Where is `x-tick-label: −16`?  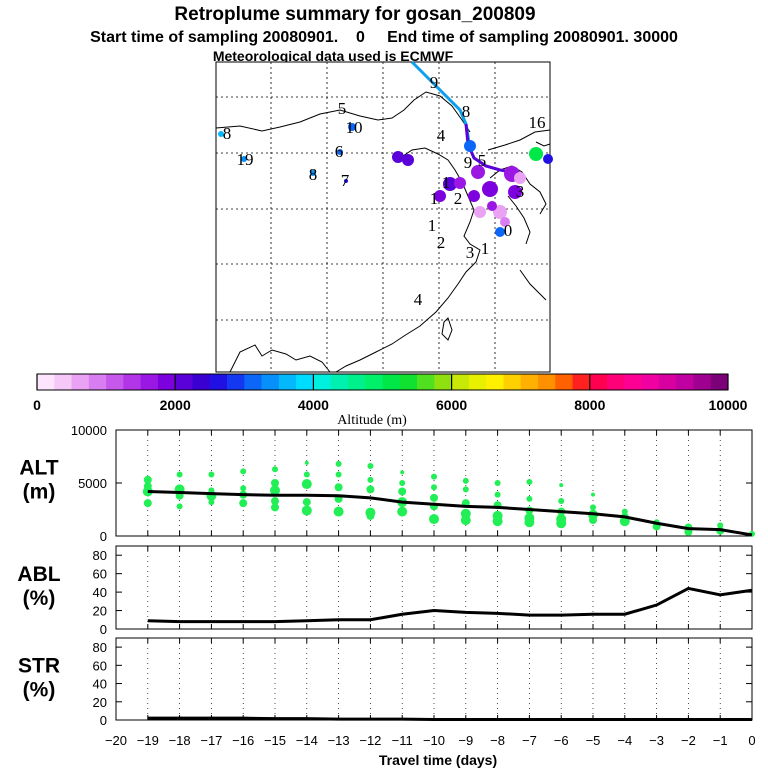 x-tick-label: −16 is located at coordinates (243, 740).